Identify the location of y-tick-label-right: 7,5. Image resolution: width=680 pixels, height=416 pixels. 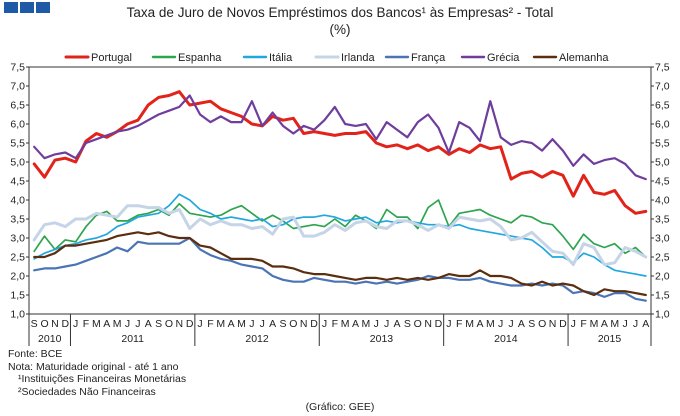
(662, 68).